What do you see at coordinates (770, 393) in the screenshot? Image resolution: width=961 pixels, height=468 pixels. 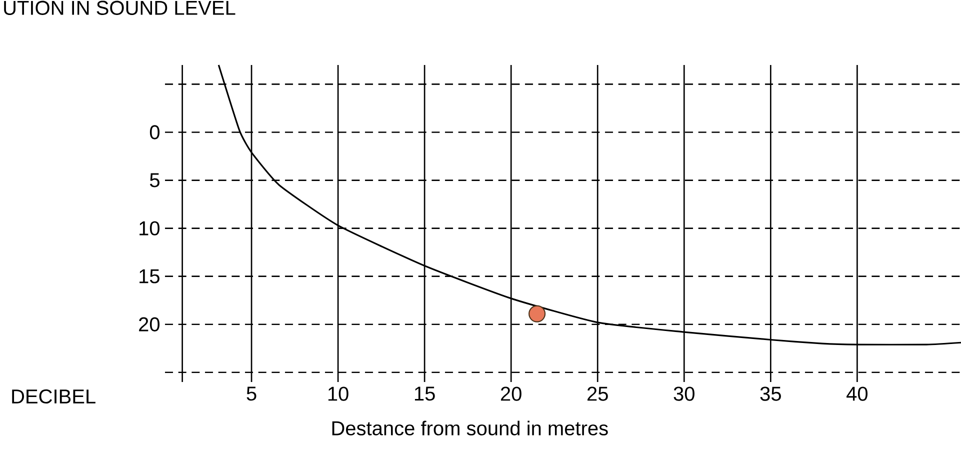 I see `x-tick-label: 35` at bounding box center [770, 393].